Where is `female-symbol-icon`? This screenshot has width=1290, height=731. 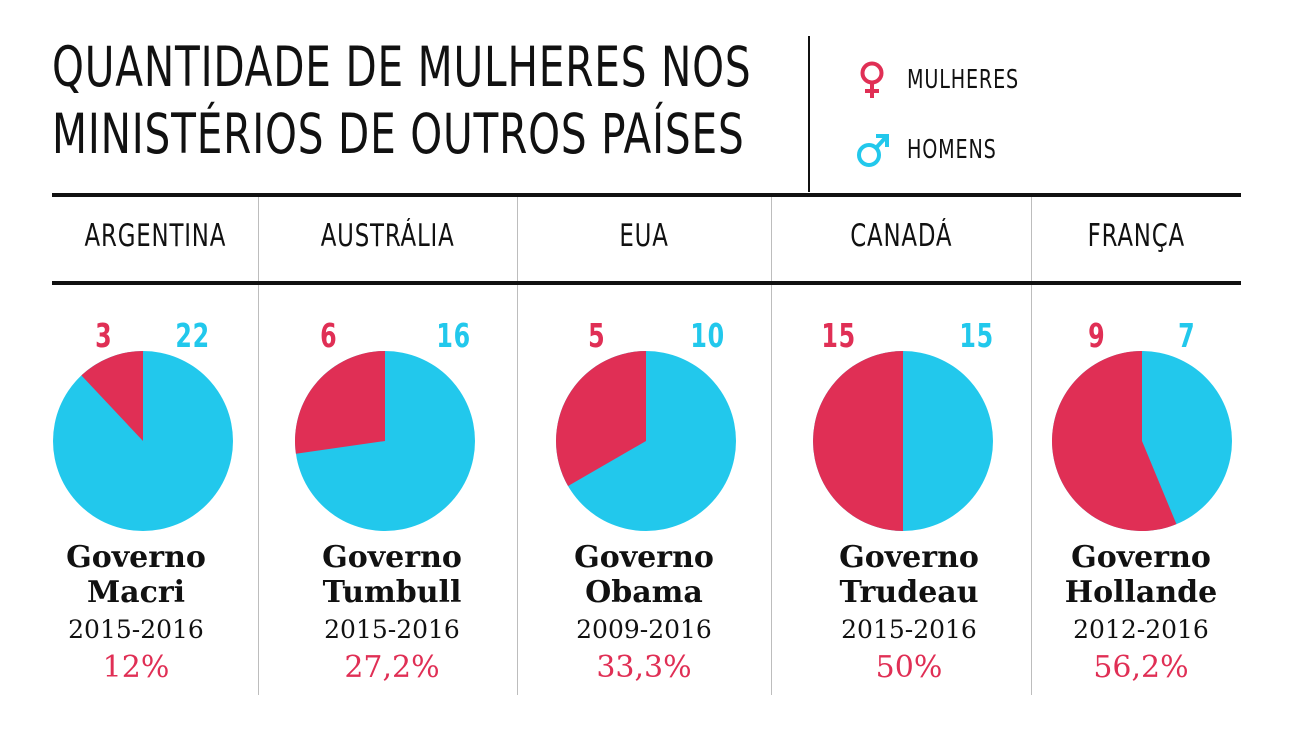 female-symbol-icon is located at coordinates (872, 79).